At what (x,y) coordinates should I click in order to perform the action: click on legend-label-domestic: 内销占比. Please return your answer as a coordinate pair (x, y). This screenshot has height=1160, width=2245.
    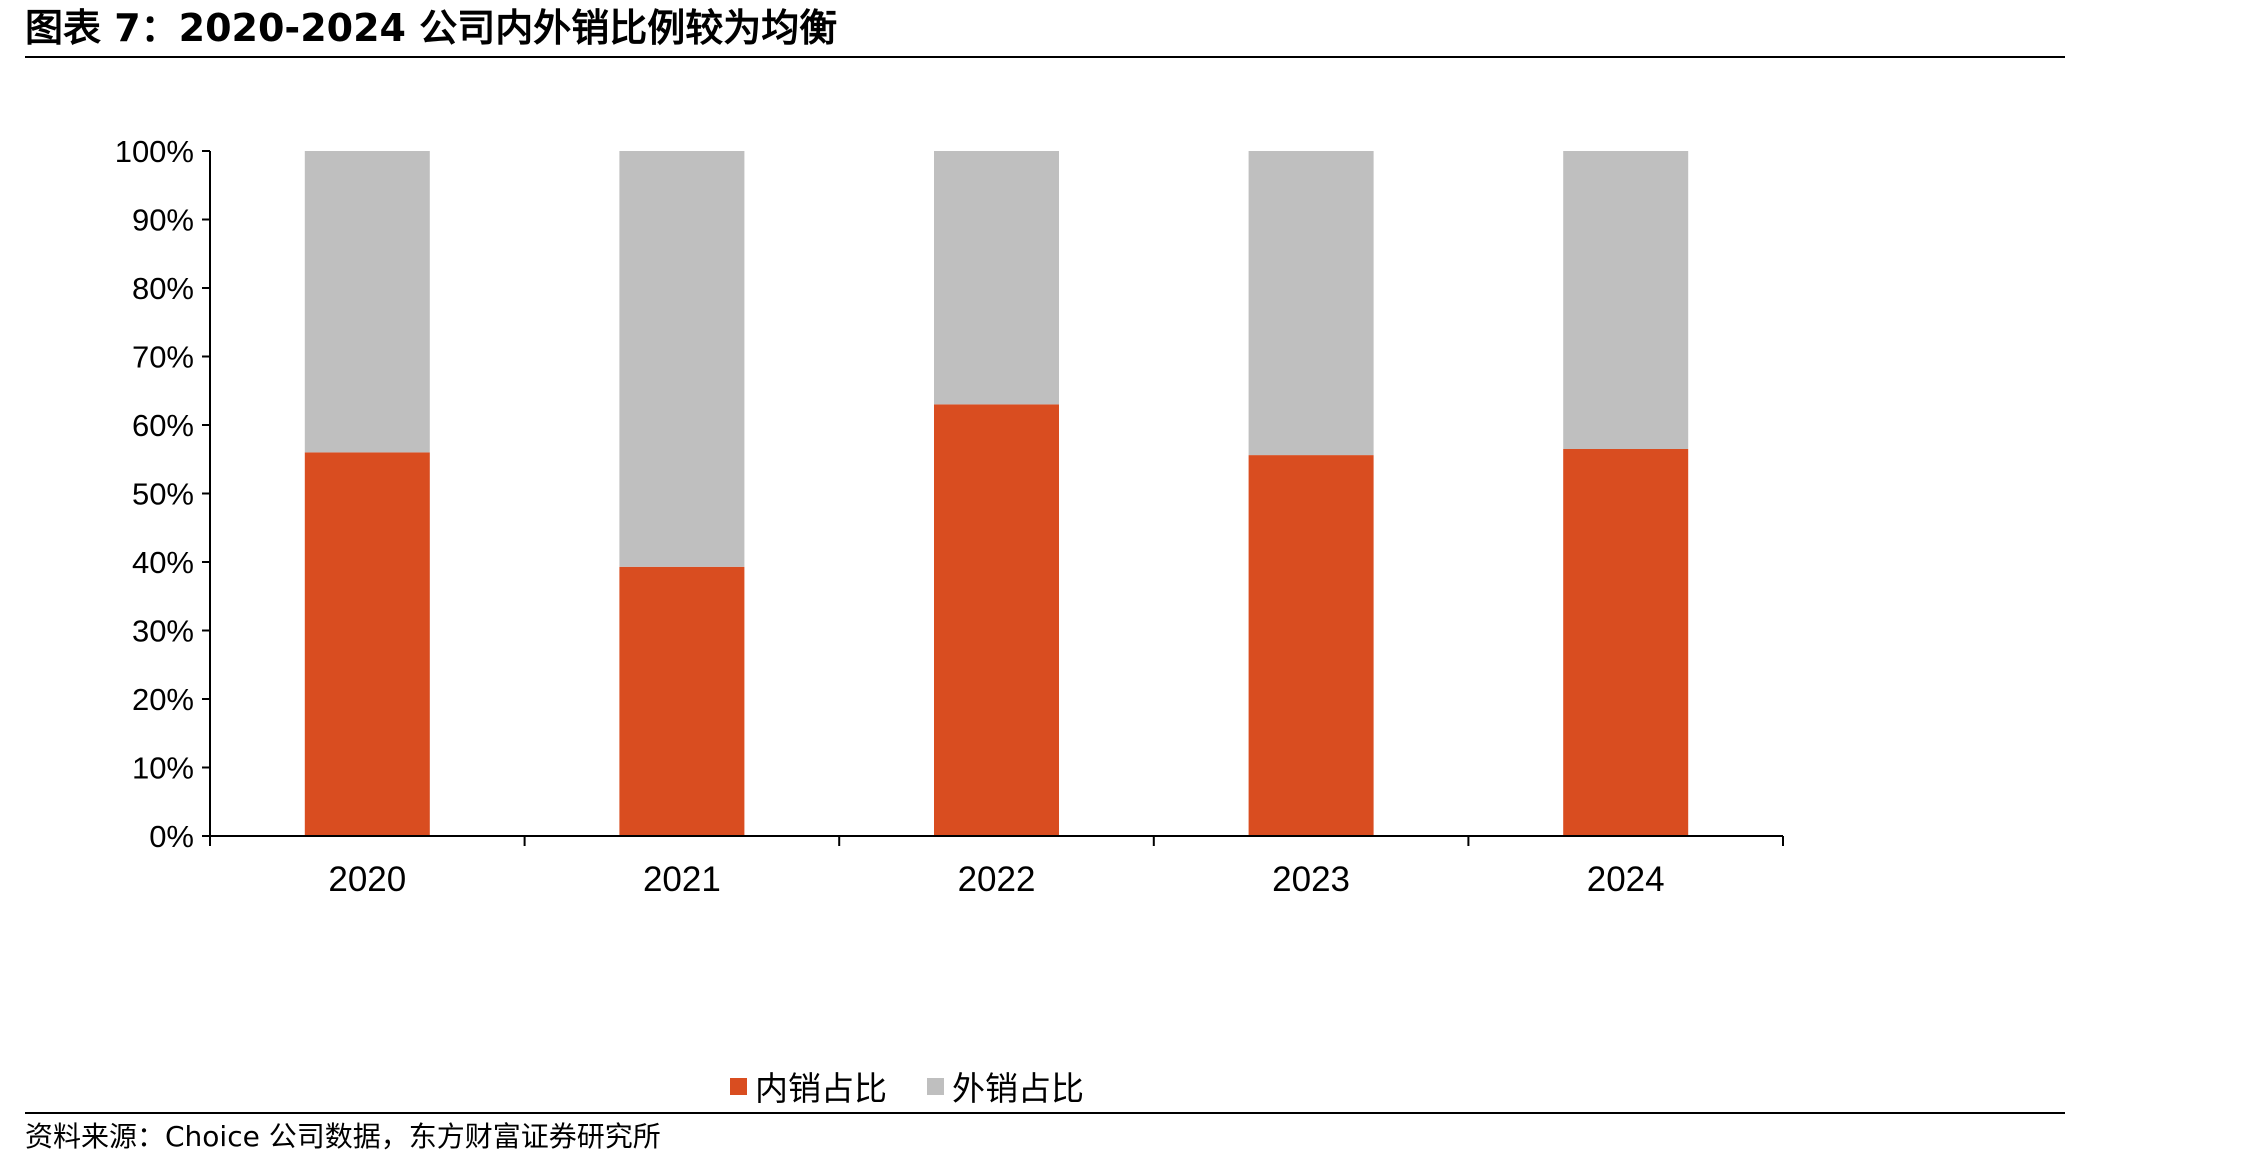
    Looking at the image, I should click on (821, 1088).